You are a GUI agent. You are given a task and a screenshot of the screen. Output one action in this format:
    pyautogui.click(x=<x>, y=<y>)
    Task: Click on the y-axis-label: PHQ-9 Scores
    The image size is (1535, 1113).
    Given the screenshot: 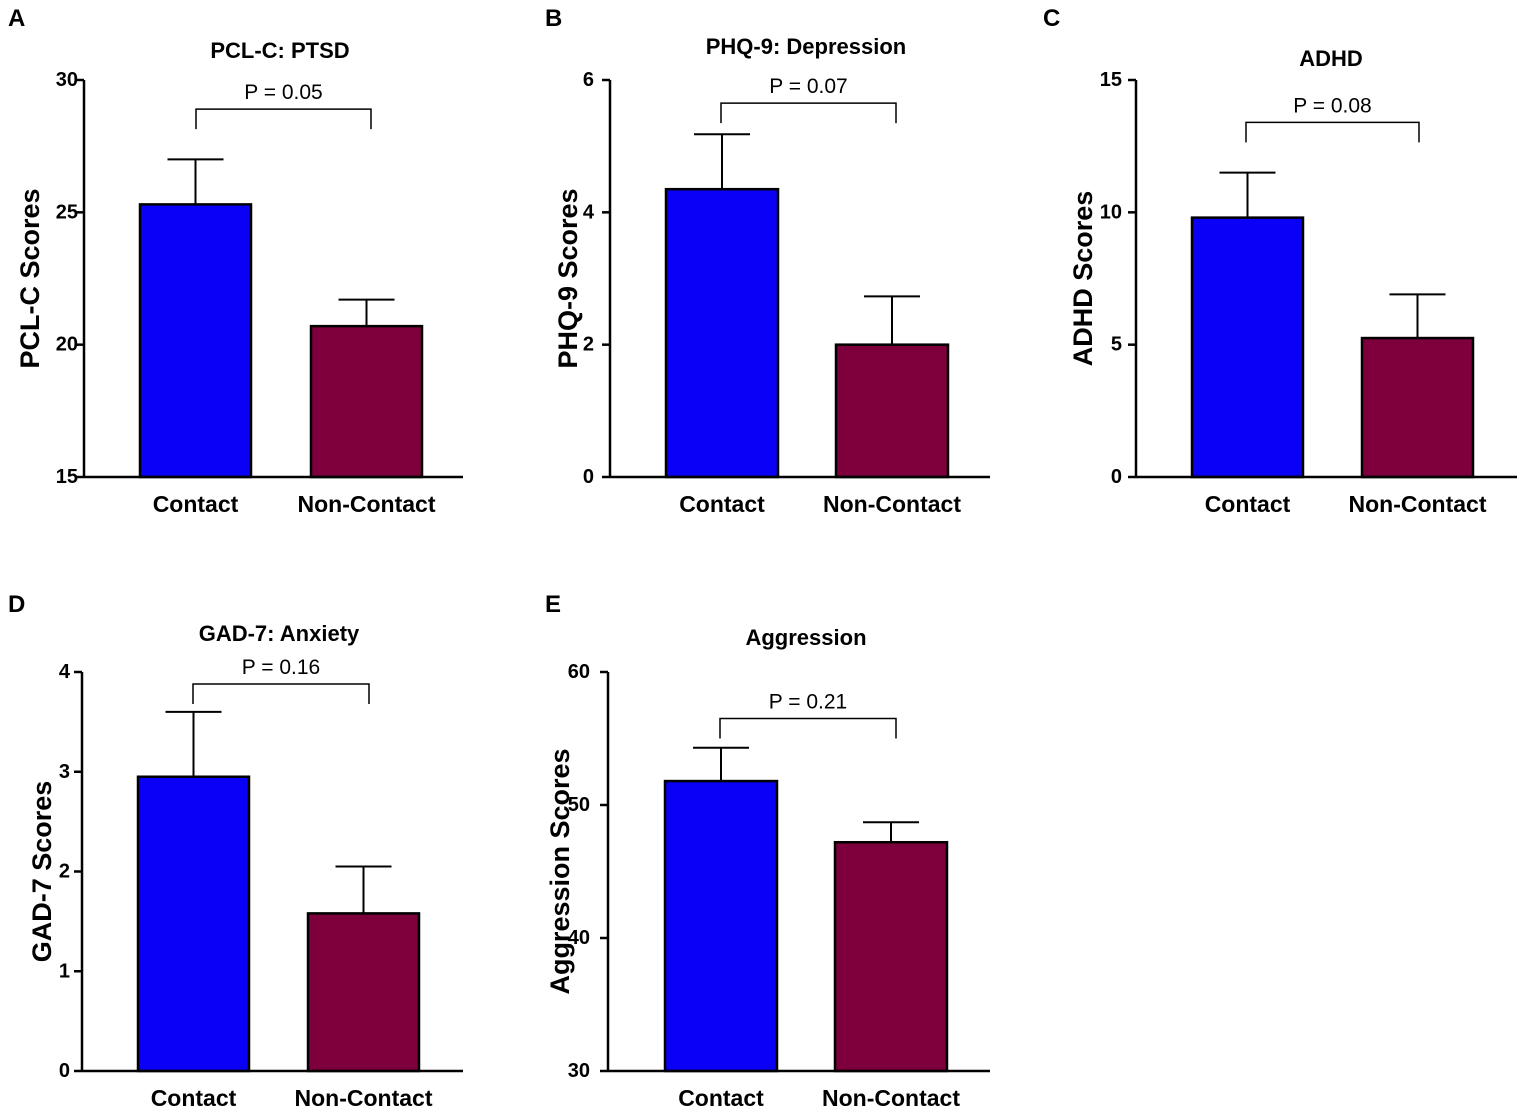 What is the action you would take?
    pyautogui.click(x=568, y=278)
    